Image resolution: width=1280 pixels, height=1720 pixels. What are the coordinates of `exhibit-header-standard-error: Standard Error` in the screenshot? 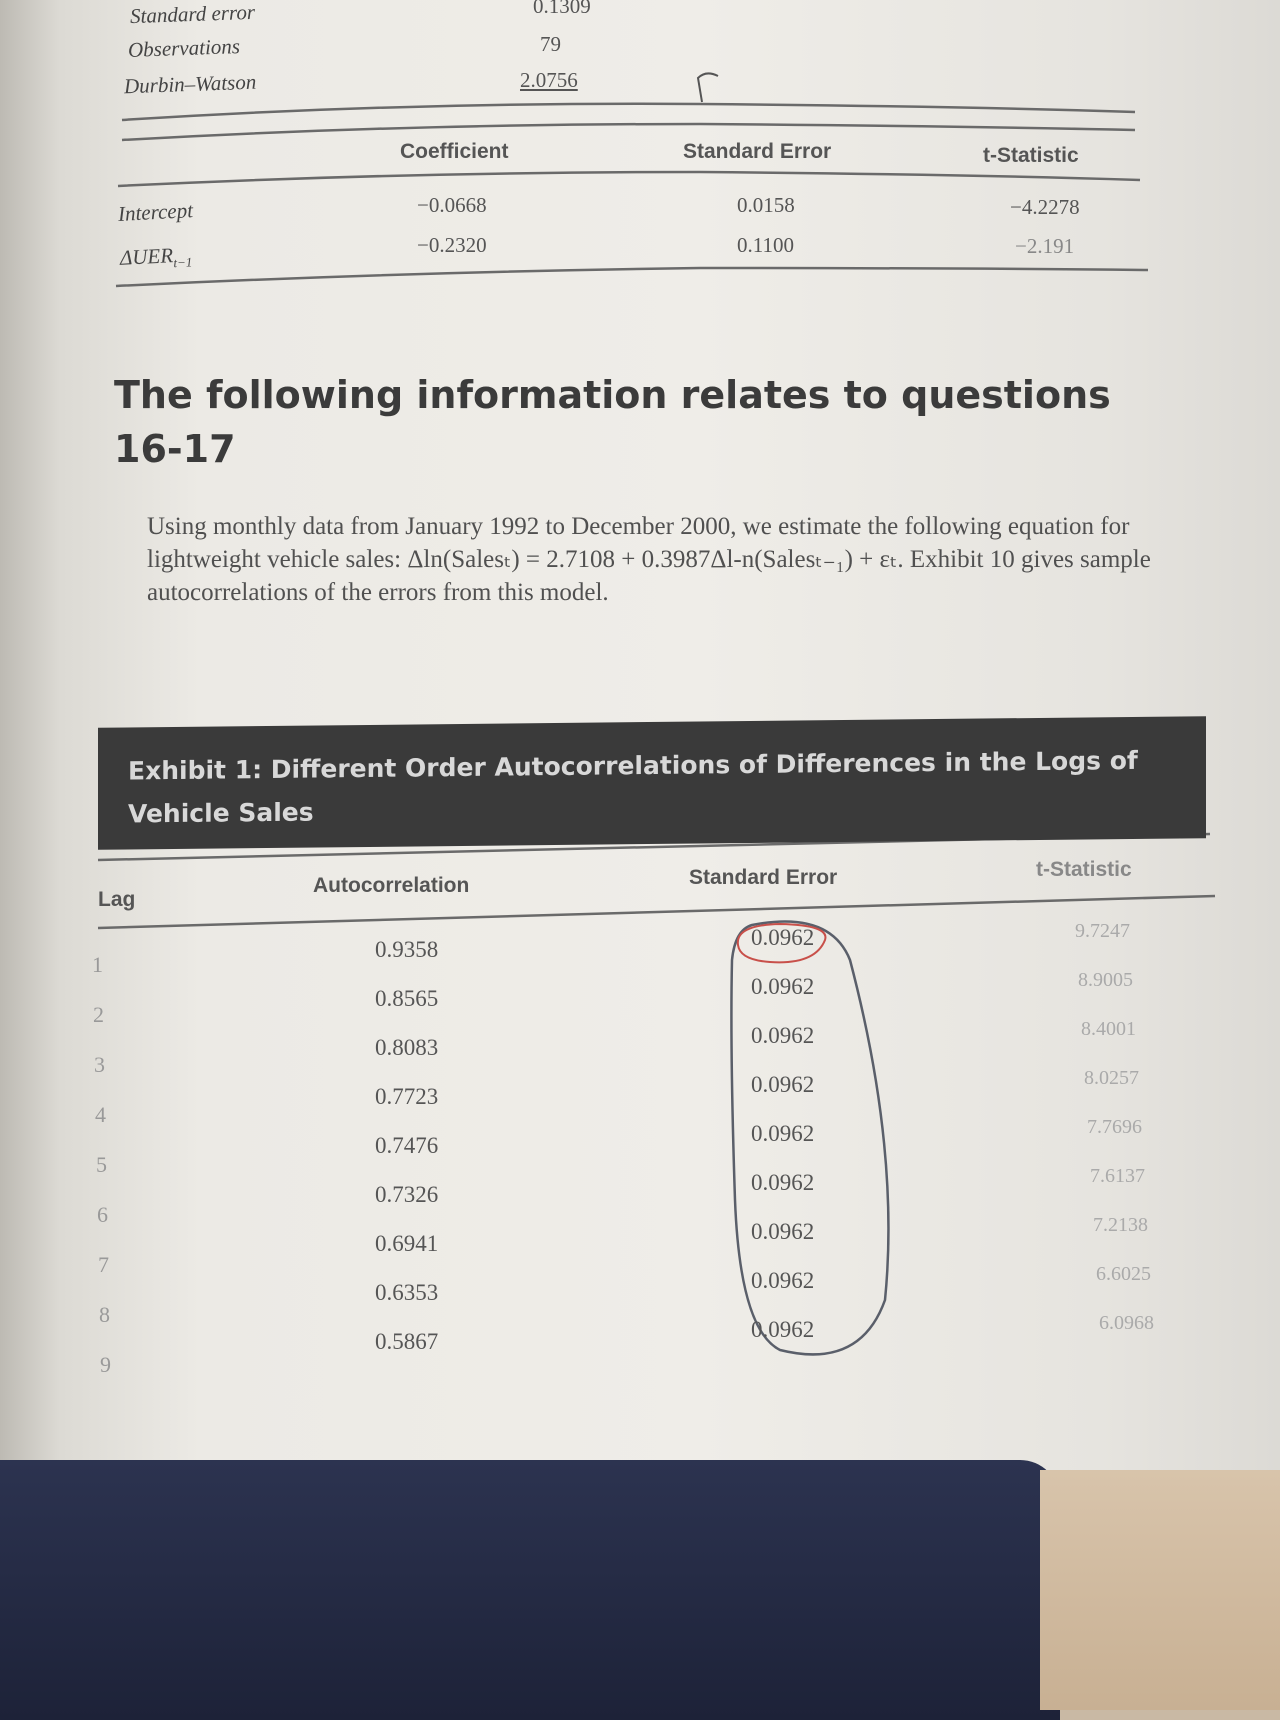 It's located at (763, 877).